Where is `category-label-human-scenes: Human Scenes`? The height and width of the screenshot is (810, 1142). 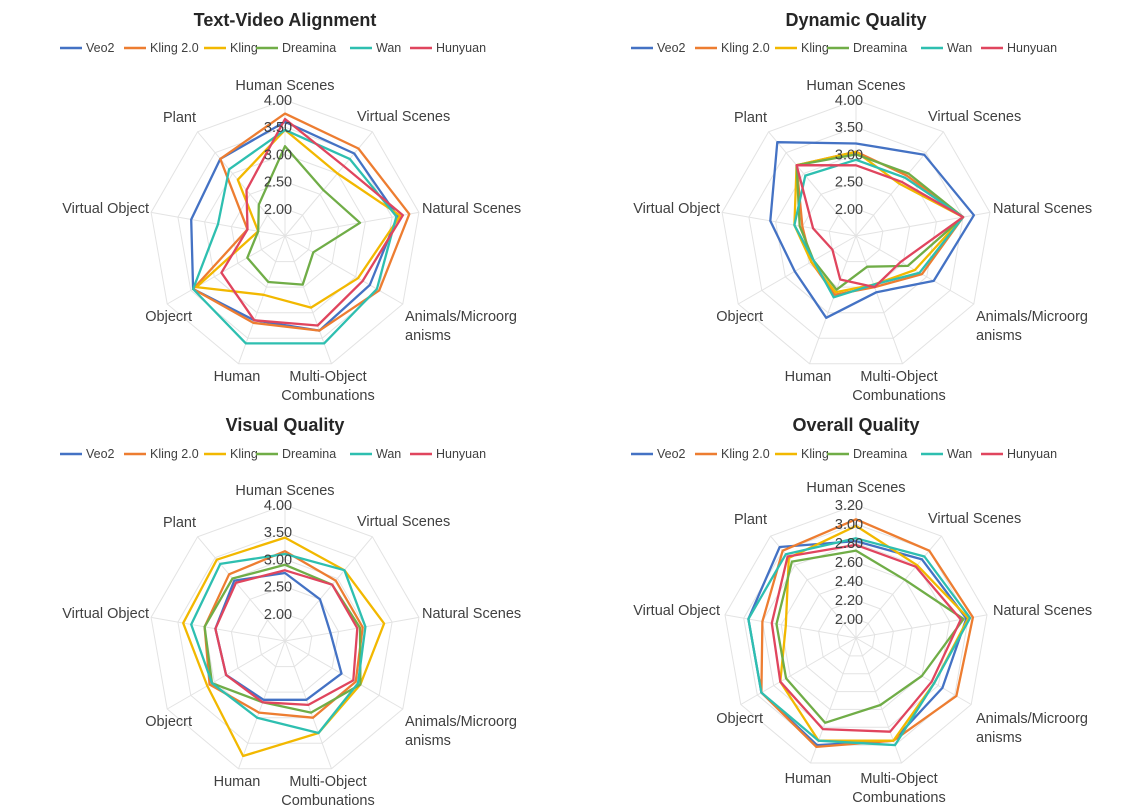
category-label-human-scenes: Human Scenes is located at coordinates (855, 488).